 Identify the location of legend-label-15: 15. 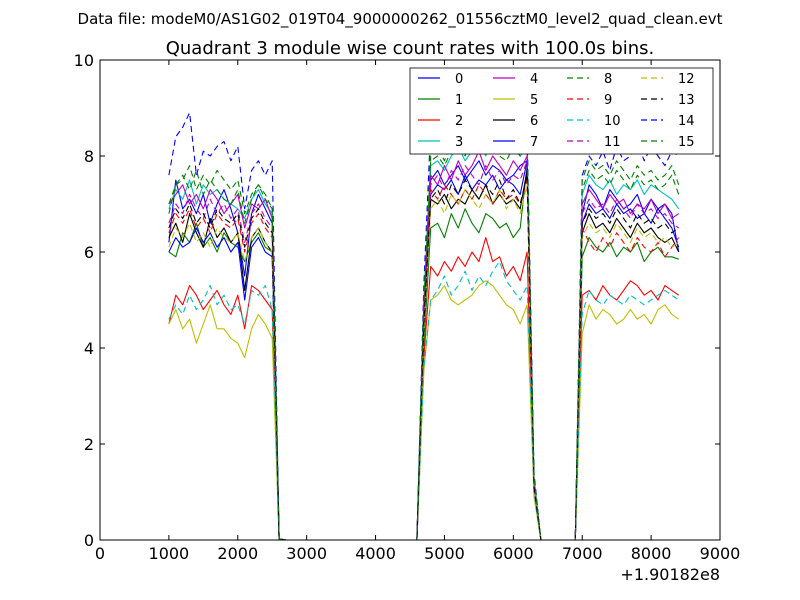
(686, 142).